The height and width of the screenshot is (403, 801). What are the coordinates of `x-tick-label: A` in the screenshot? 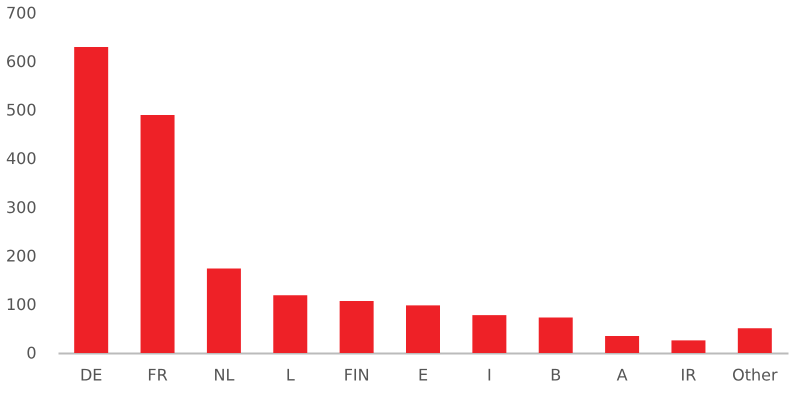 It's located at (622, 375).